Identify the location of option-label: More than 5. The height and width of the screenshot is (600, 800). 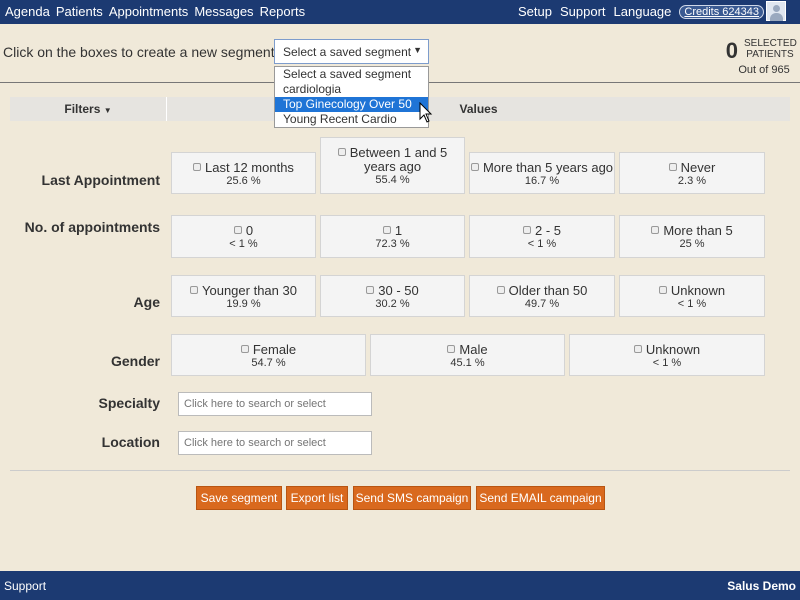
(698, 230).